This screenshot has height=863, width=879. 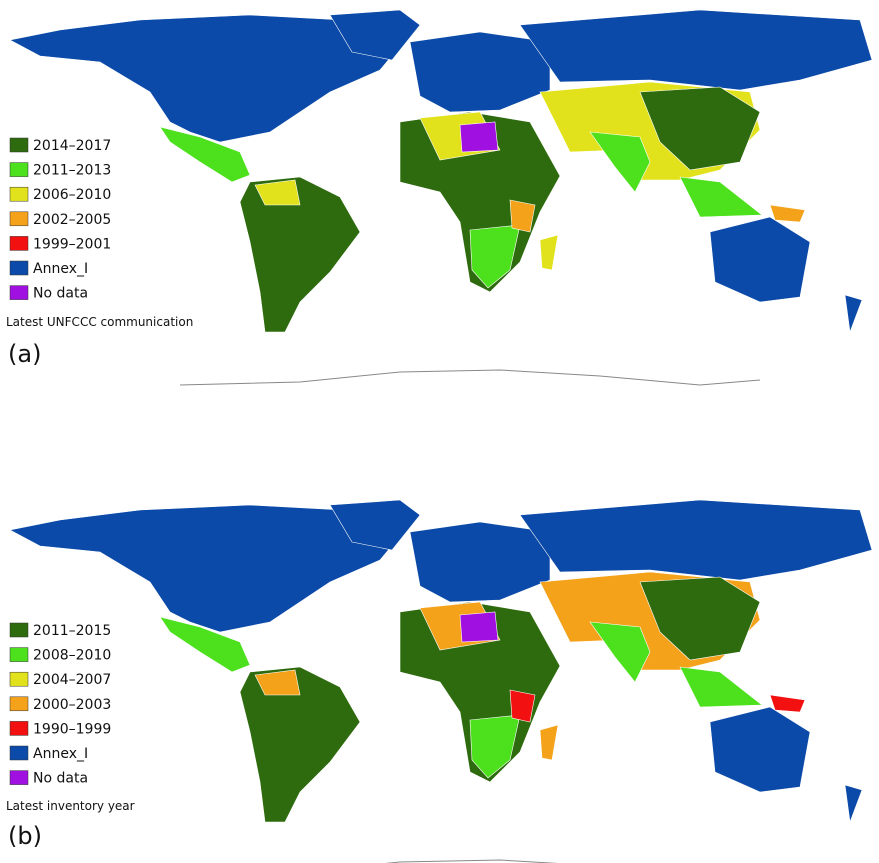 I want to click on legend-label: 2006–2010, so click(x=72, y=195).